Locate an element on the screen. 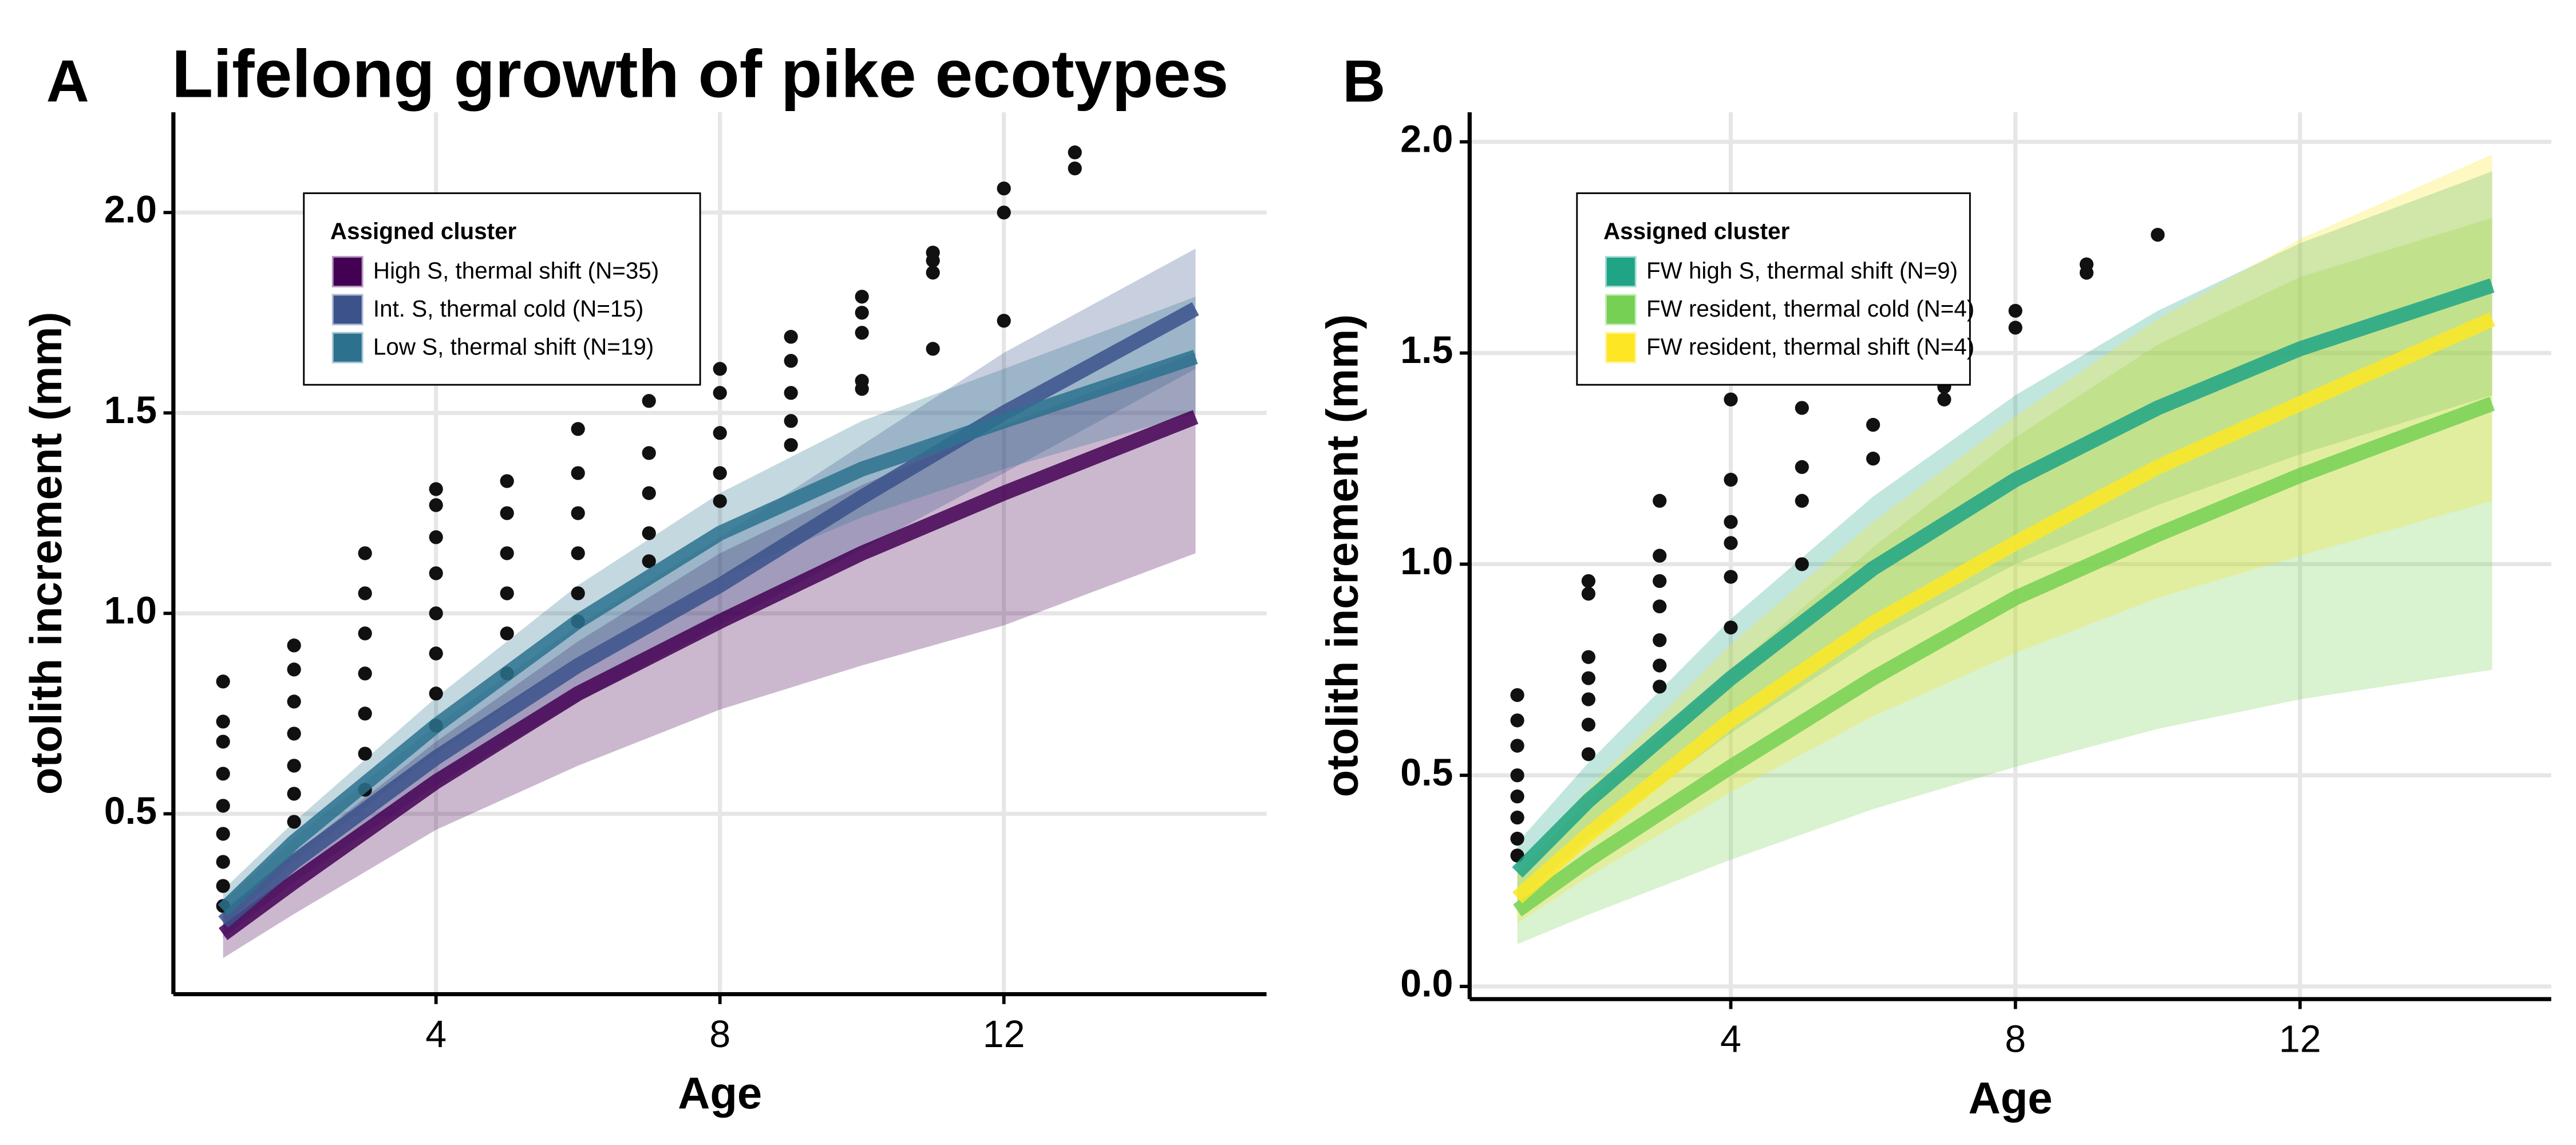  x-tick-label: 12 is located at coordinates (2300, 1039).